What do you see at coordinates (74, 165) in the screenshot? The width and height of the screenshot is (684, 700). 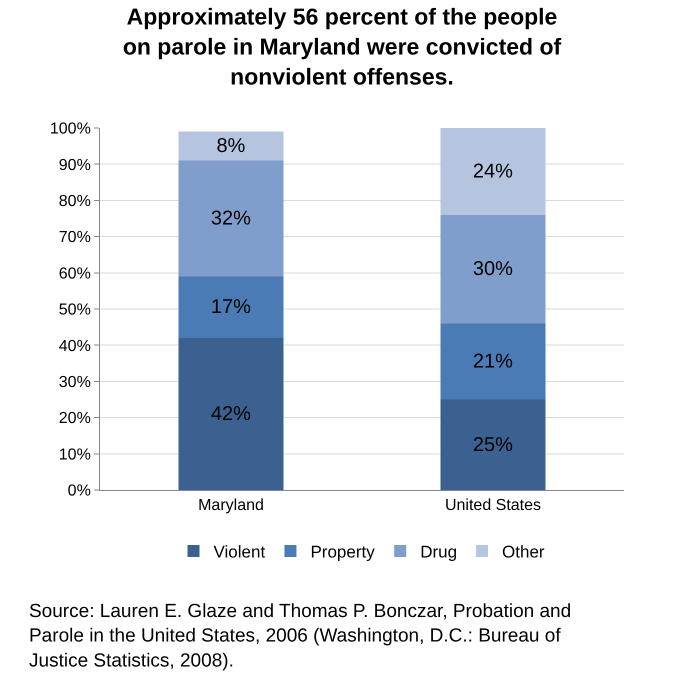 I see `y-tick-label: 90%` at bounding box center [74, 165].